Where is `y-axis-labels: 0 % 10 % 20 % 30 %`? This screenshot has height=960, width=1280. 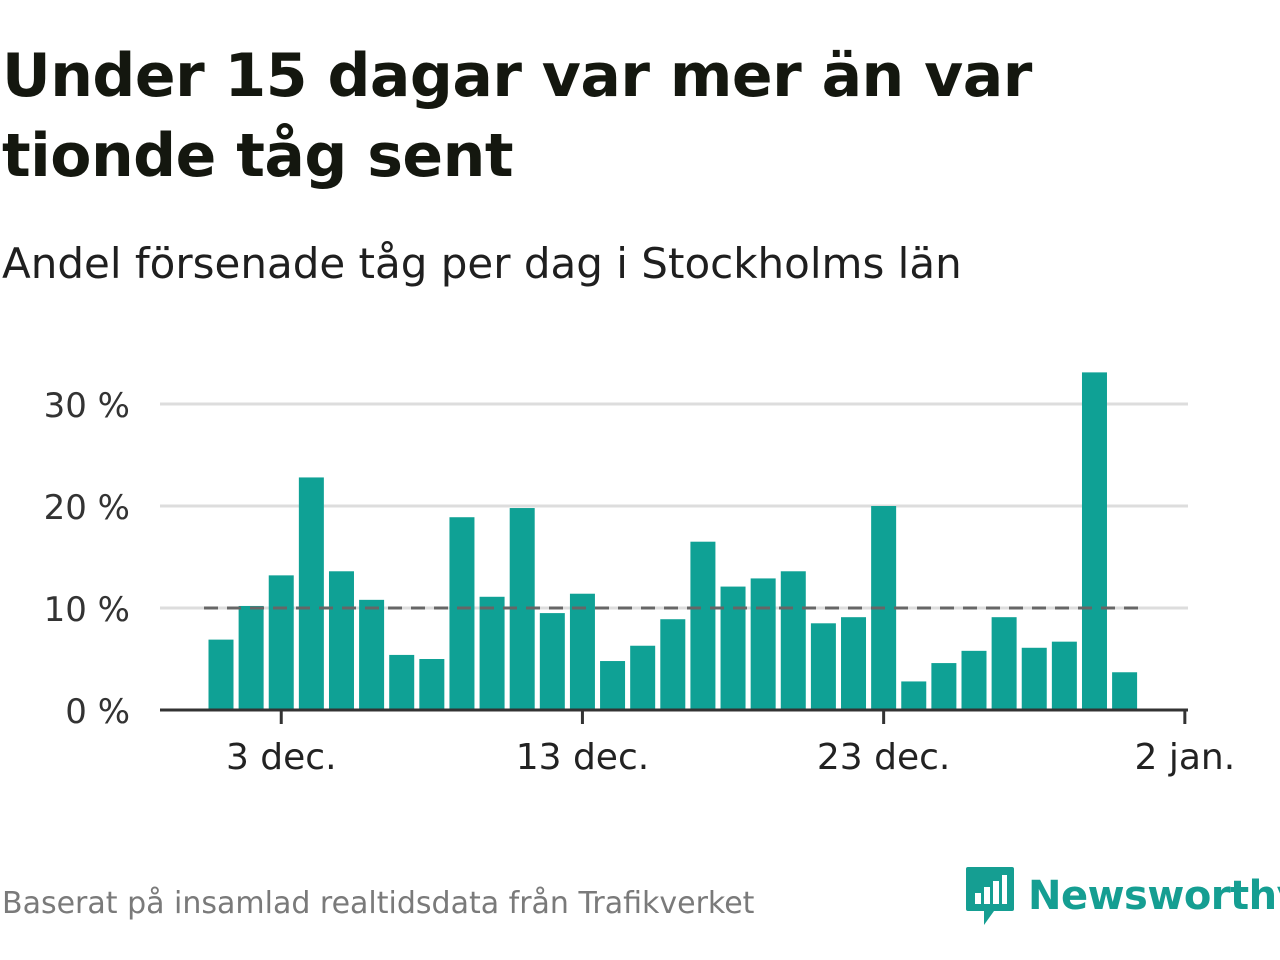 y-axis-labels: 0 % 10 % 20 % 30 % is located at coordinates (87, 559).